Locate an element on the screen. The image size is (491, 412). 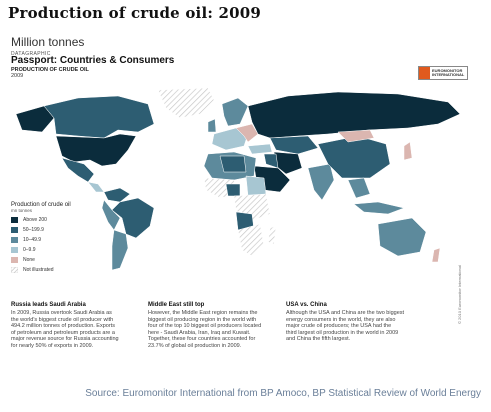
legend-item: 0–9.9 is located at coordinates (41, 250).